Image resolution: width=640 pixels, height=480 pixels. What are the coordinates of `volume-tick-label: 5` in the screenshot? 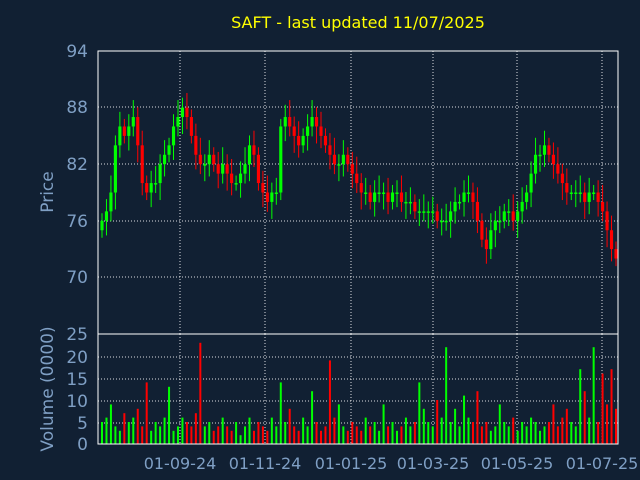 It's located at (82, 424).